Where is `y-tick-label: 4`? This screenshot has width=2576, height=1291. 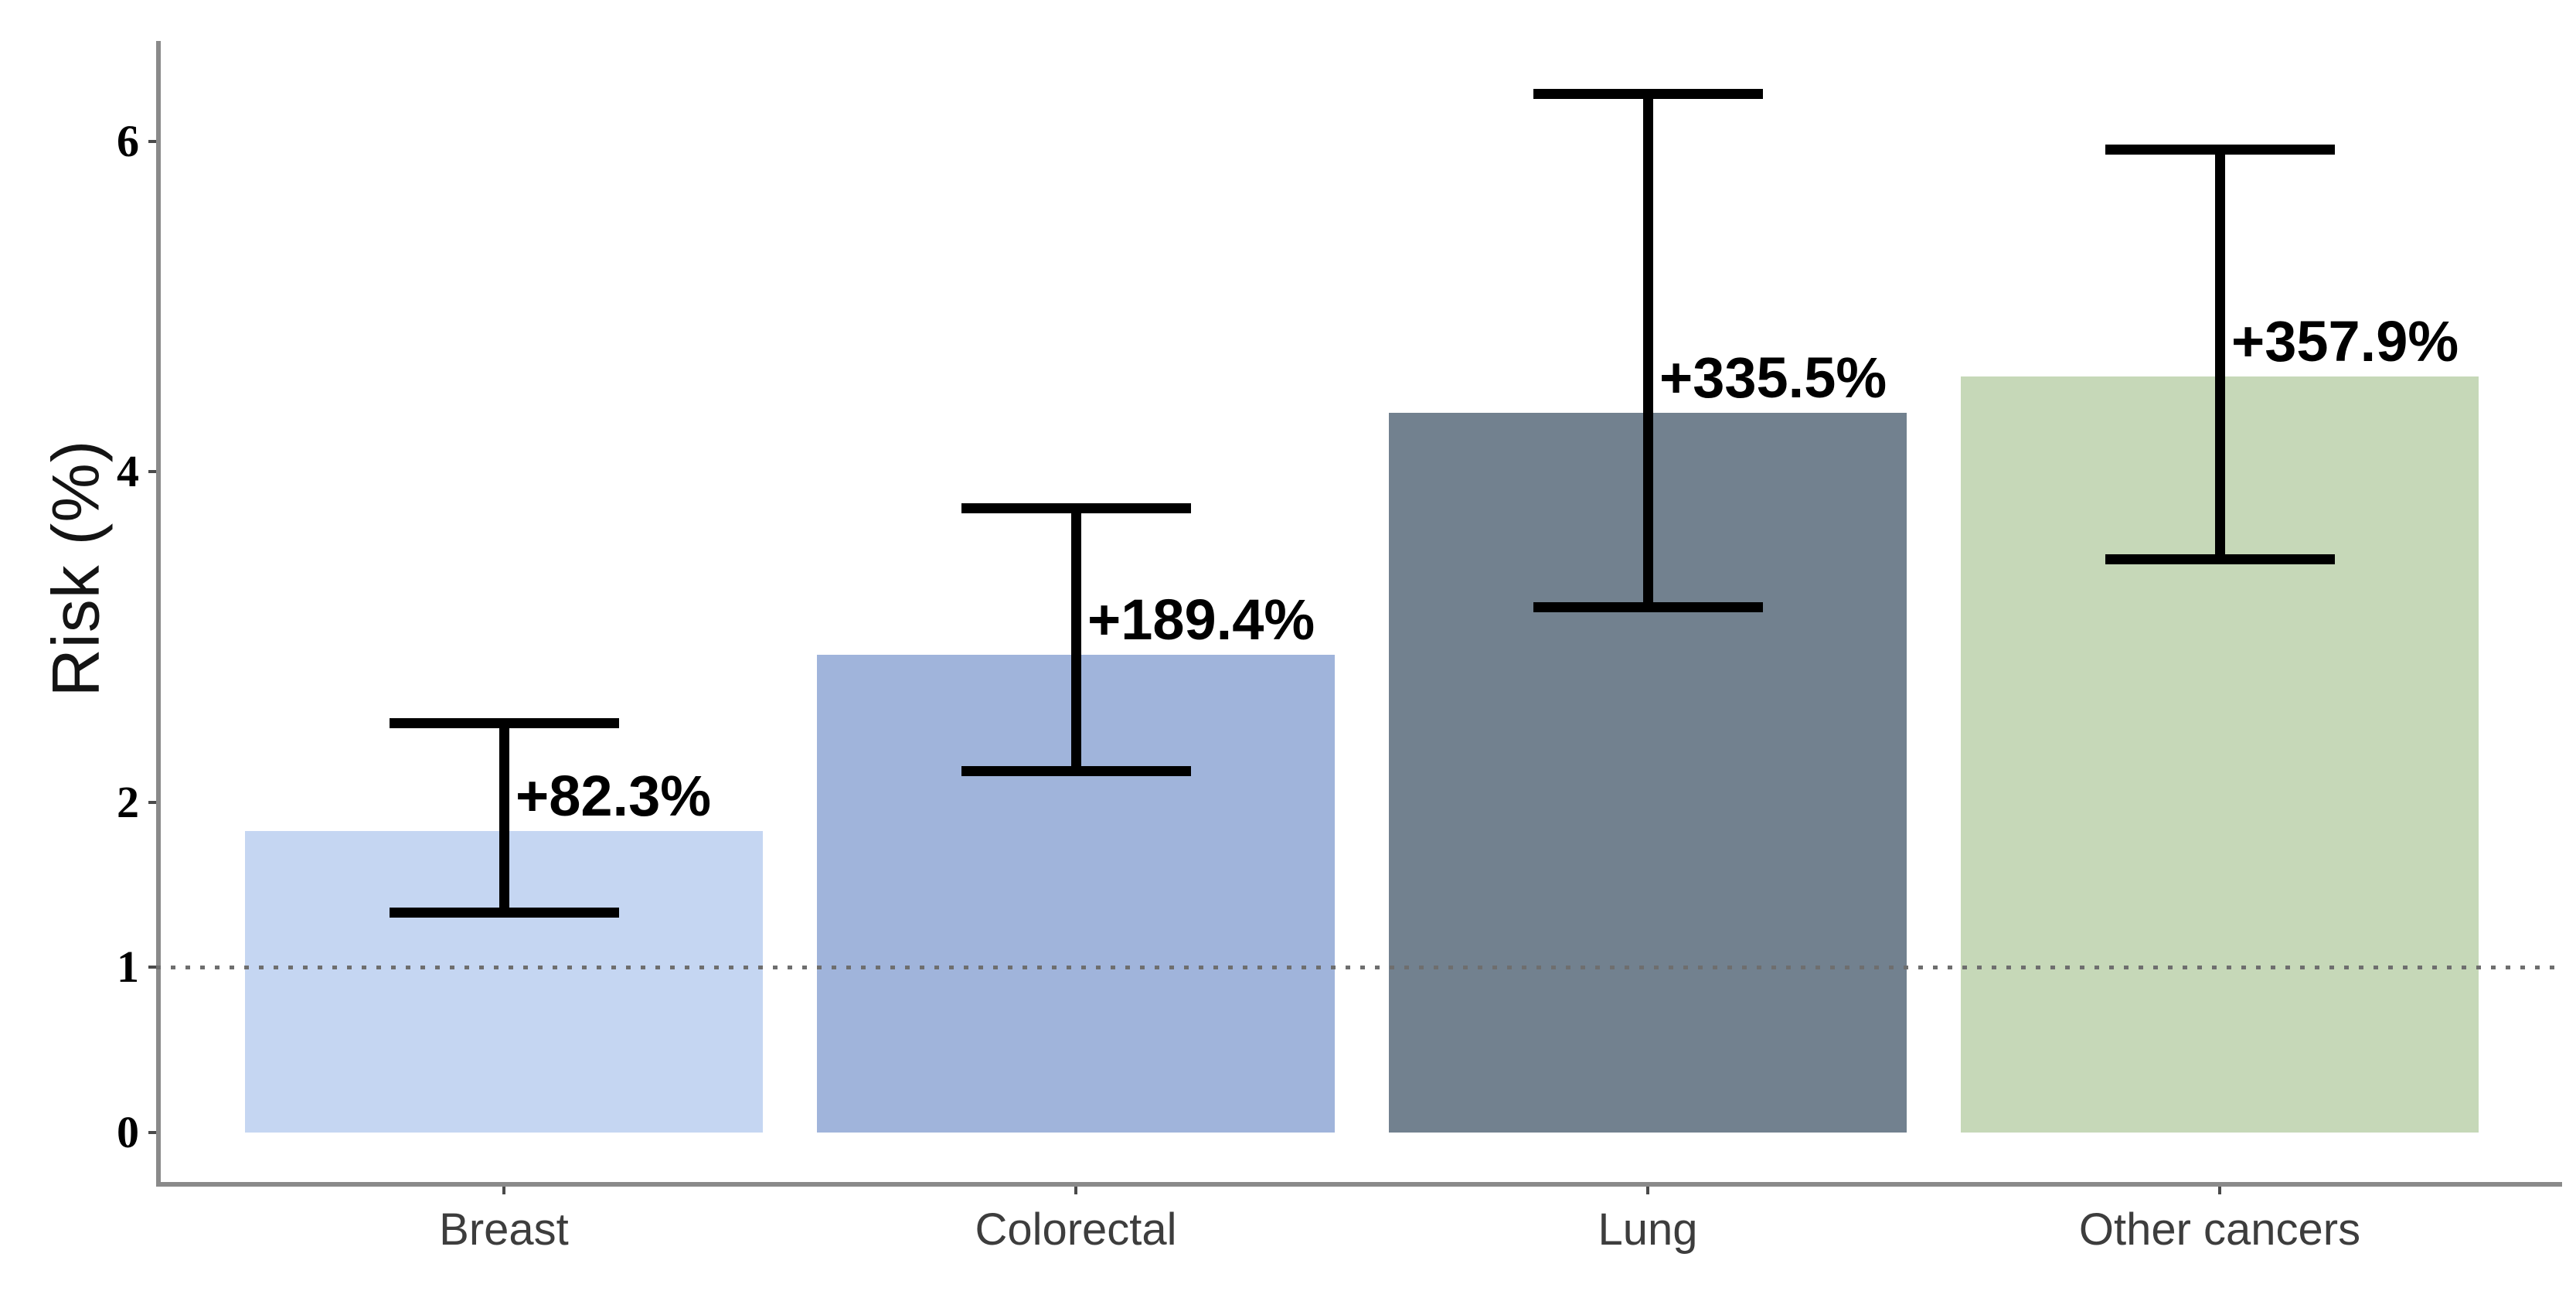 y-tick-label: 4 is located at coordinates (128, 471).